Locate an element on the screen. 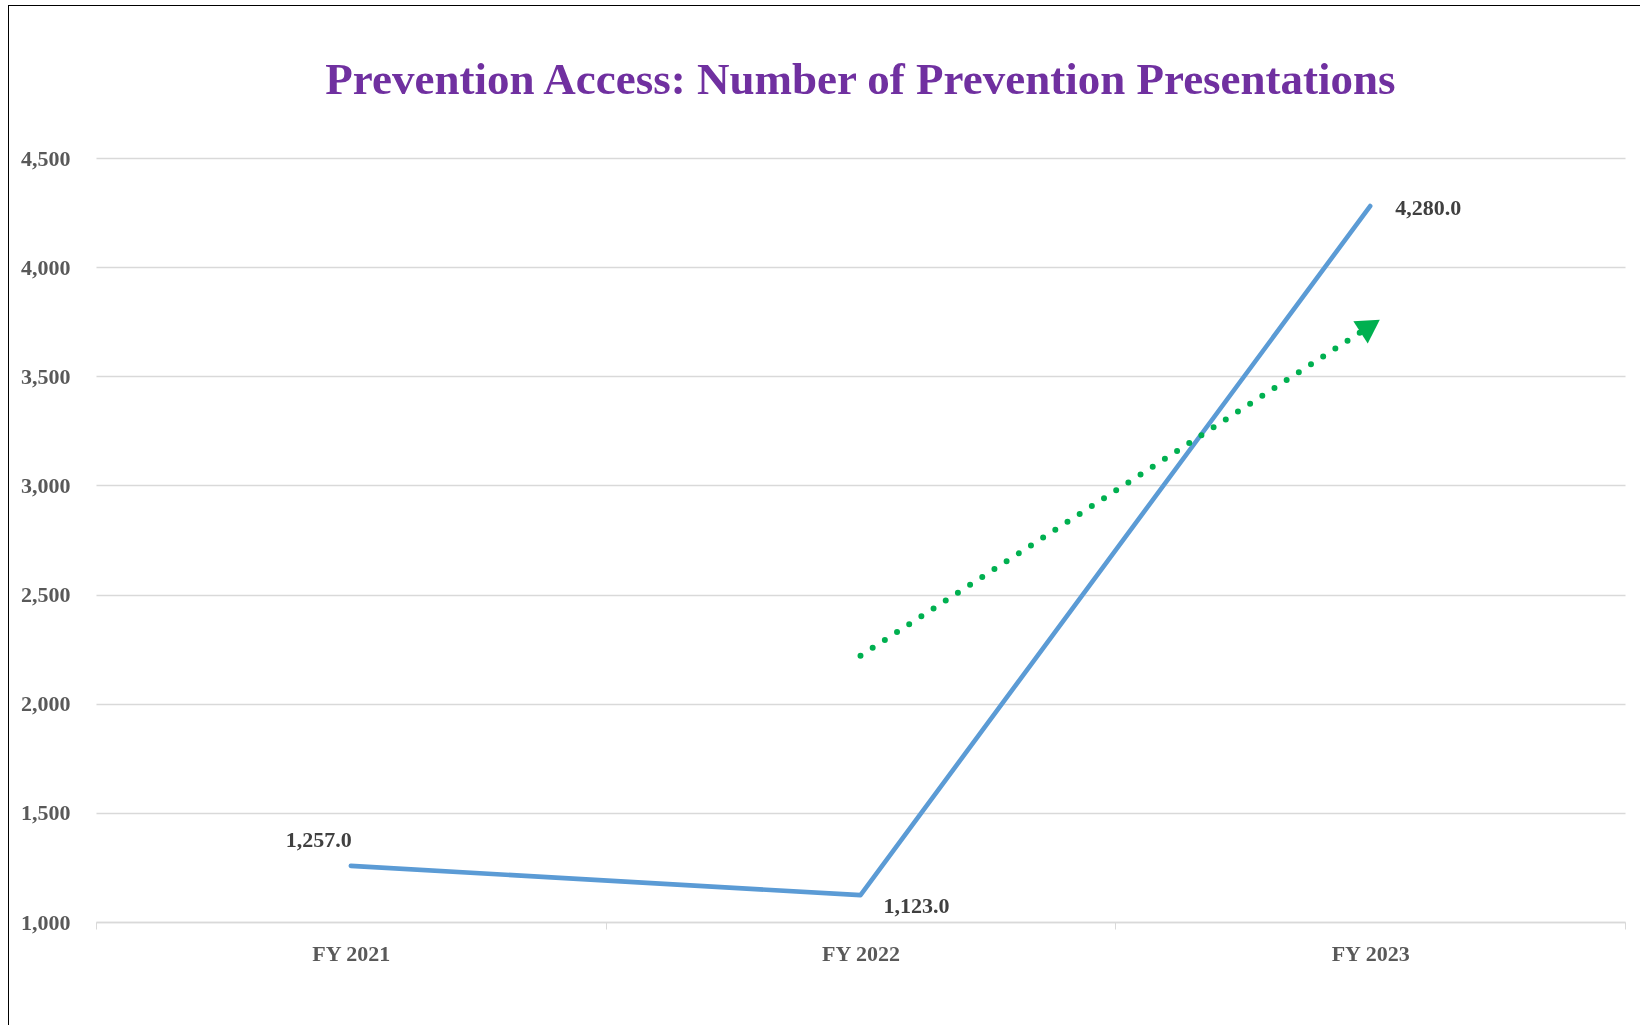 Image resolution: width=1640 pixels, height=1025 pixels. y-tick-label: 4,500 is located at coordinates (46, 158).